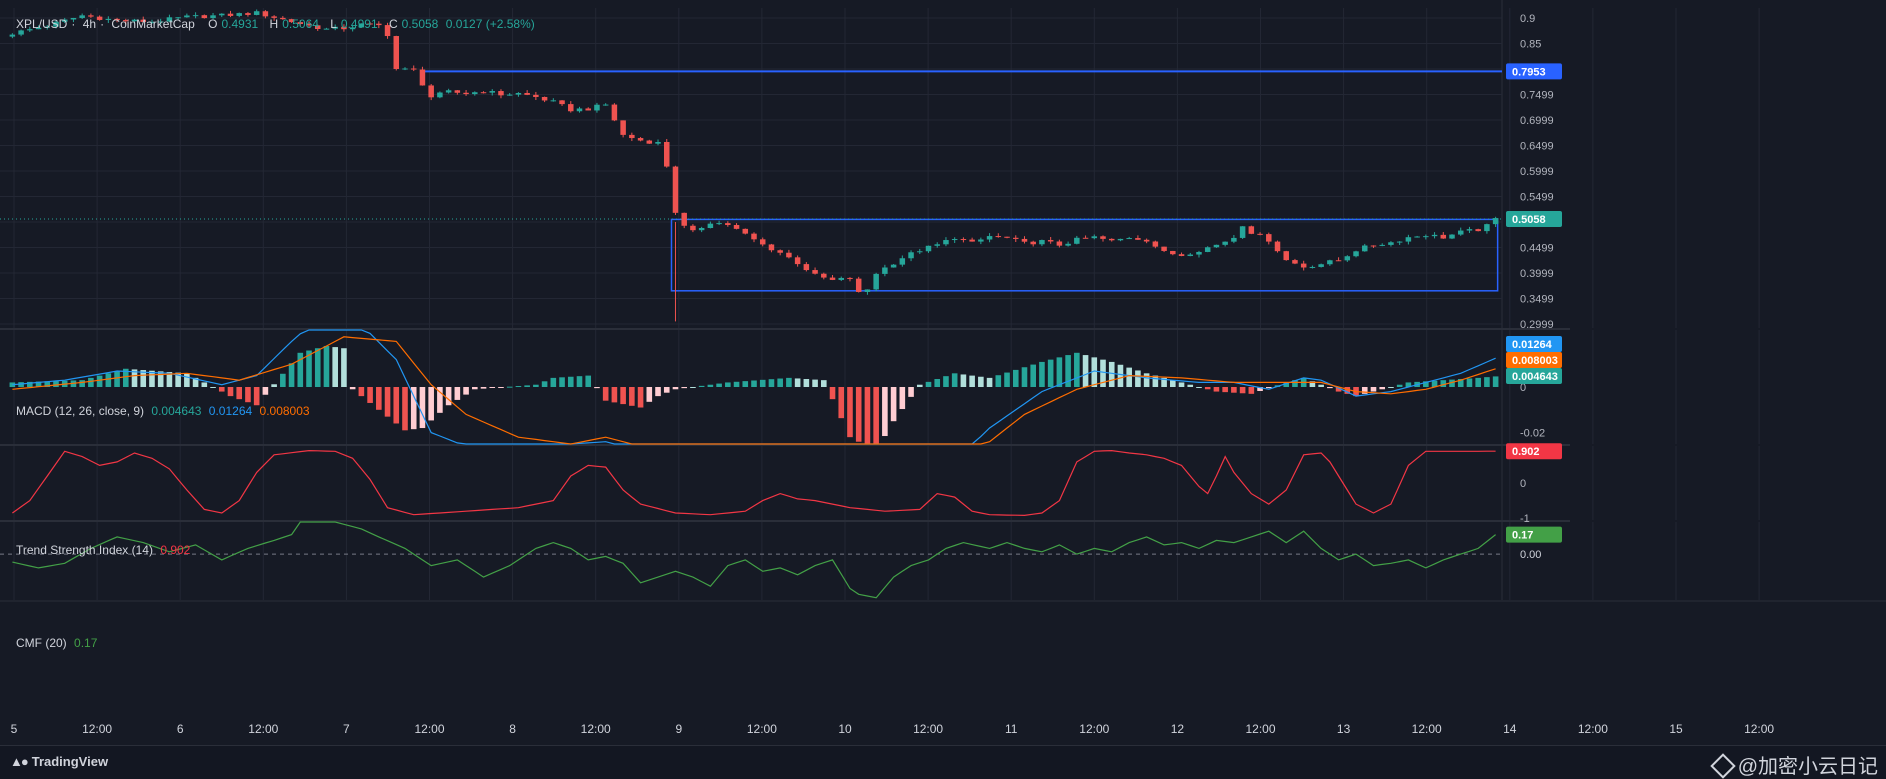 The width and height of the screenshot is (1886, 779). Describe the element at coordinates (1534, 451) in the screenshot. I see `tsi-value-label-bg` at that location.